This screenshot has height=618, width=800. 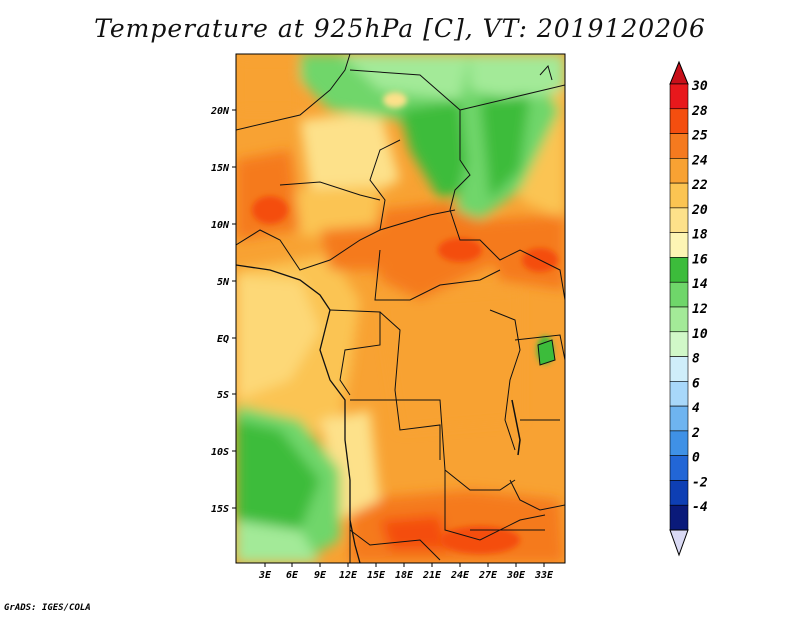 I want to click on colorbar-label: -4, so click(x=700, y=507).